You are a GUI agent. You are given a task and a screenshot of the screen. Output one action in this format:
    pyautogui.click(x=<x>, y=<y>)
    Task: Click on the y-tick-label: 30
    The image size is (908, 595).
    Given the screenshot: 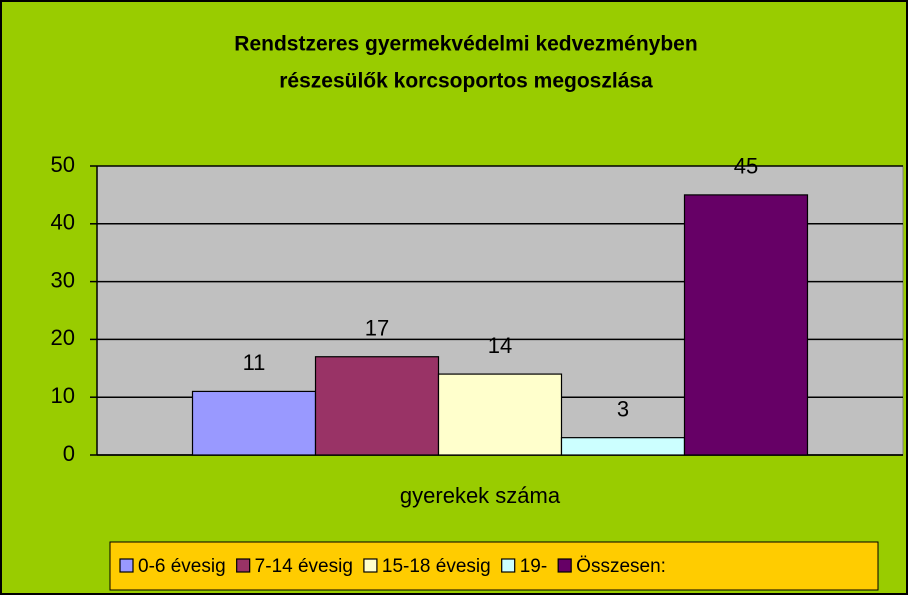 What is the action you would take?
    pyautogui.click(x=63, y=279)
    